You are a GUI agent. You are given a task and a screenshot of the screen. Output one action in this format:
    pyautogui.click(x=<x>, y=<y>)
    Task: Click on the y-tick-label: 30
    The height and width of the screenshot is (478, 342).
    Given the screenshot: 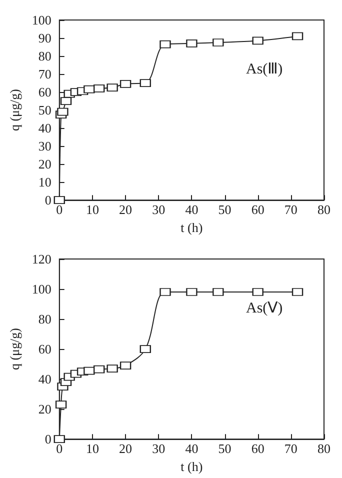 What is the action you would take?
    pyautogui.click(x=45, y=146)
    